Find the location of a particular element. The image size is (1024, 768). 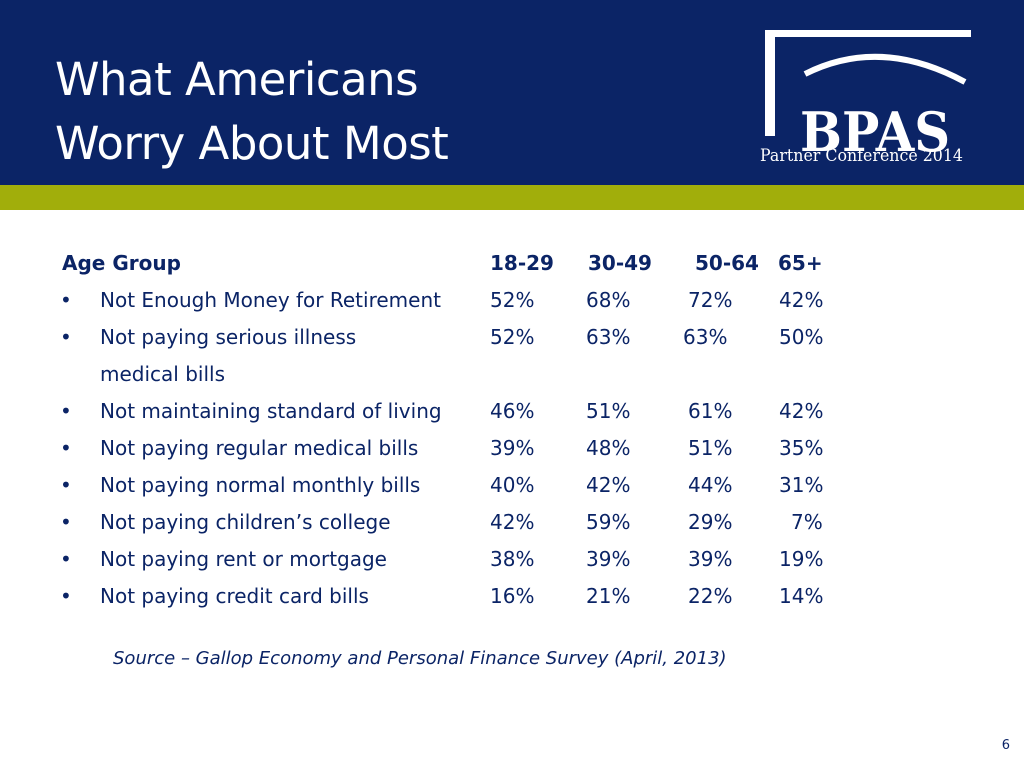

row-value-30-49: 68% is located at coordinates (608, 300).